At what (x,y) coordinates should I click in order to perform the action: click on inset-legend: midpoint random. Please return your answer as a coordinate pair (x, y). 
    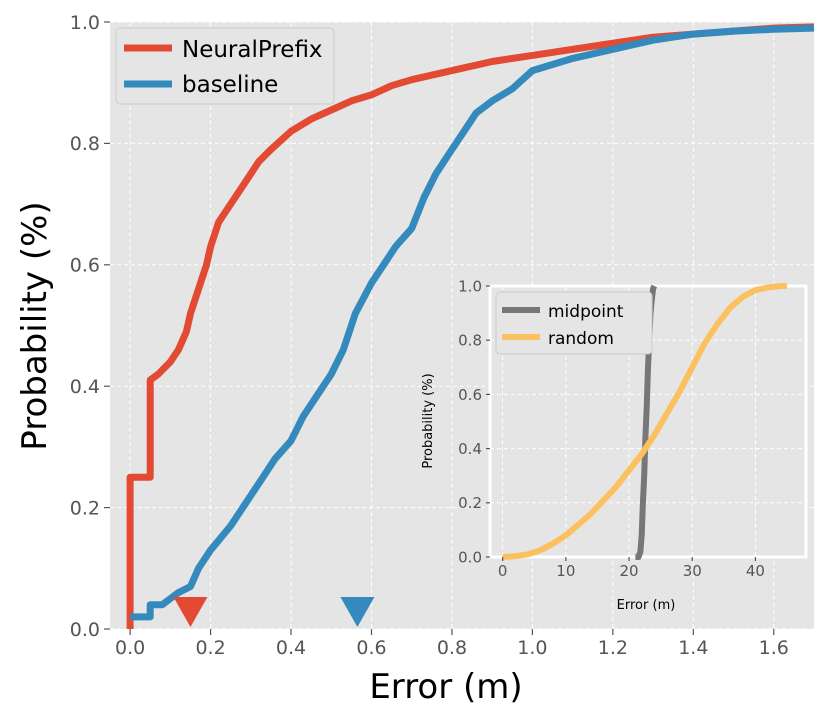
    Looking at the image, I should click on (574, 323).